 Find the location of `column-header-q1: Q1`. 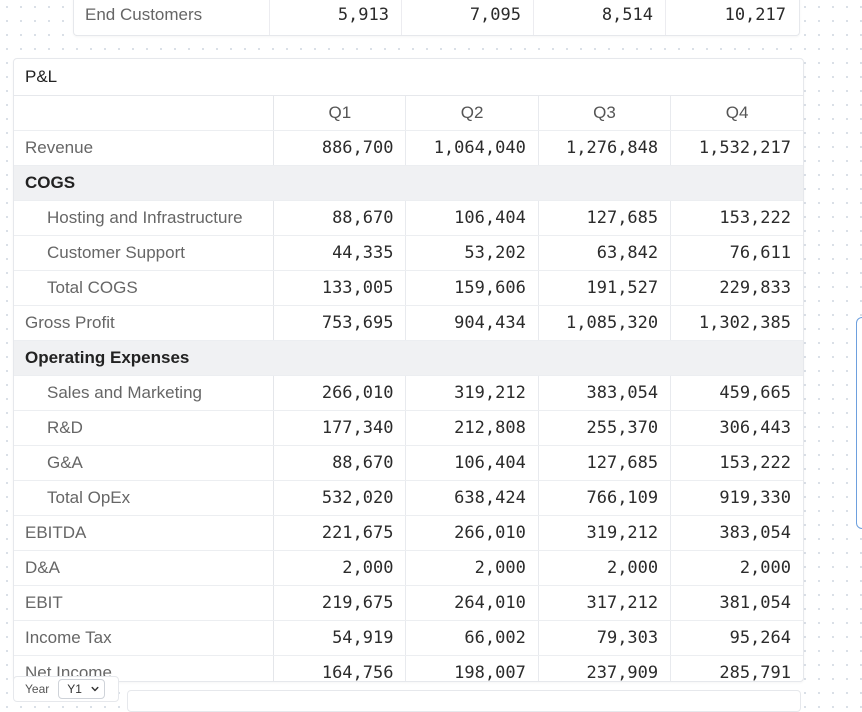

column-header-q1: Q1 is located at coordinates (340, 113).